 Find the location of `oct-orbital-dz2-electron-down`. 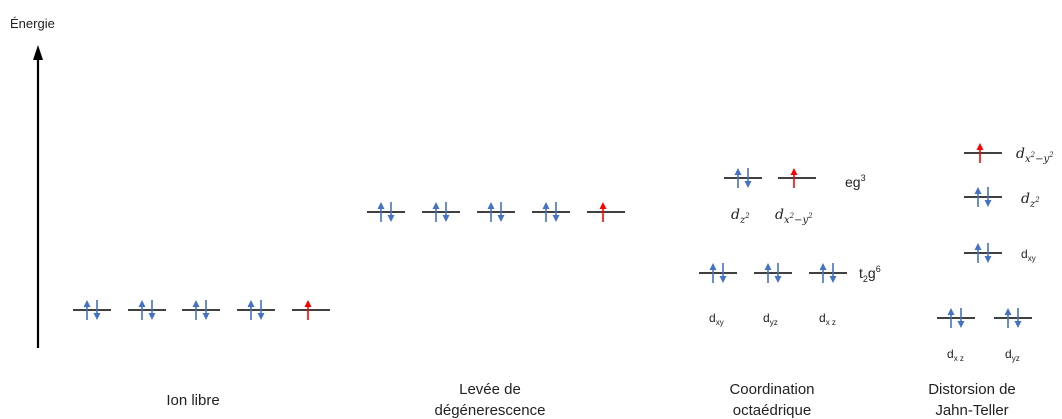

oct-orbital-dz2-electron-down is located at coordinates (748, 178).